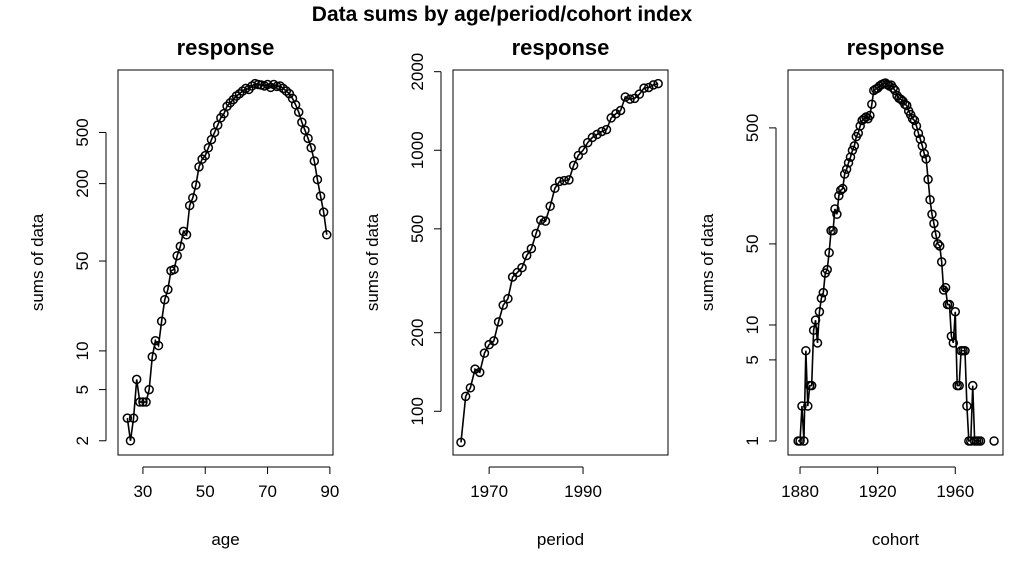 Image resolution: width=1028 pixels, height=575 pixels. I want to click on x-tick-label: 70, so click(267, 491).